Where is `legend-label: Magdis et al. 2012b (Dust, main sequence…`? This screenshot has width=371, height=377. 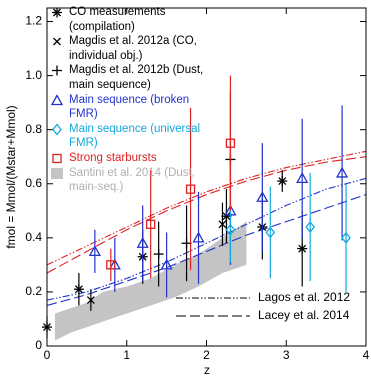 legend-label: Magdis et al. 2012b (Dust, main sequence… is located at coordinates (136, 77).